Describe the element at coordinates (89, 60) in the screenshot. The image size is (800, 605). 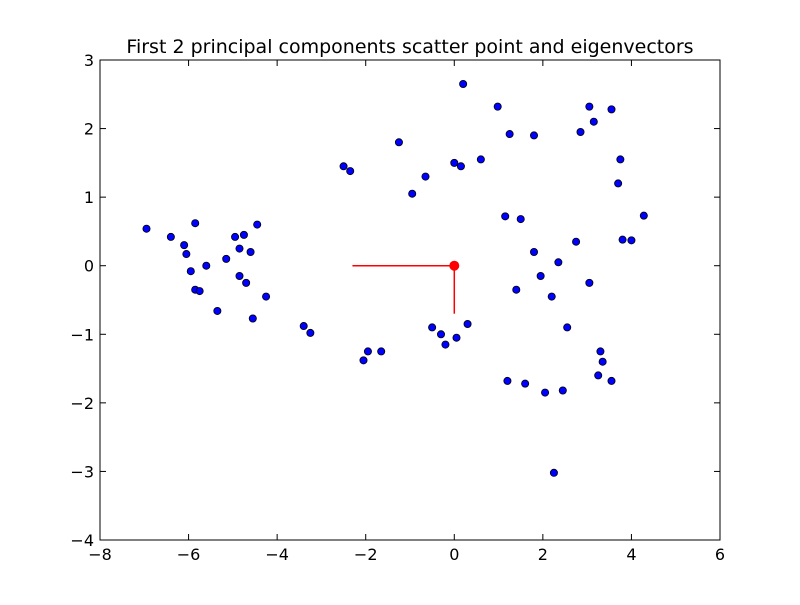
I see `y-tick-label: 3` at that location.